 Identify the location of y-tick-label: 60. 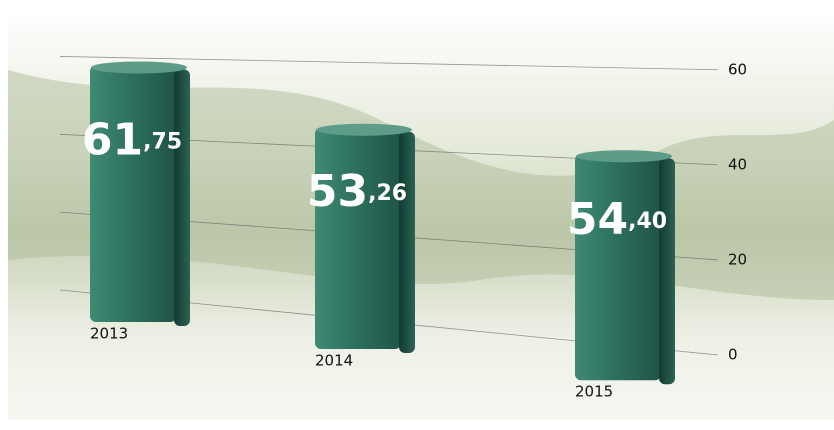
(737, 69).